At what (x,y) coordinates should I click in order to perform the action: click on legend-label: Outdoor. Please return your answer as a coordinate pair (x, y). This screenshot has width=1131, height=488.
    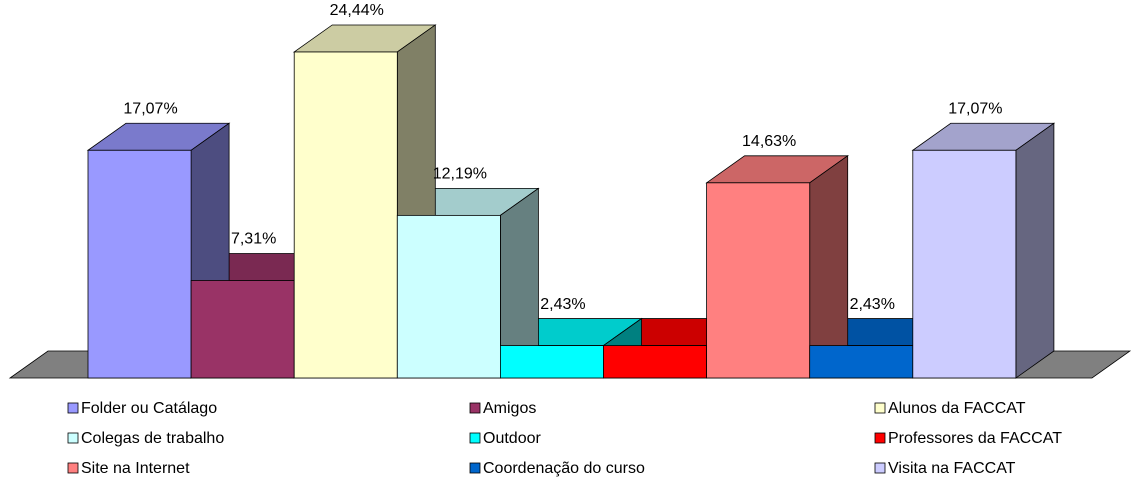
    Looking at the image, I should click on (512, 438).